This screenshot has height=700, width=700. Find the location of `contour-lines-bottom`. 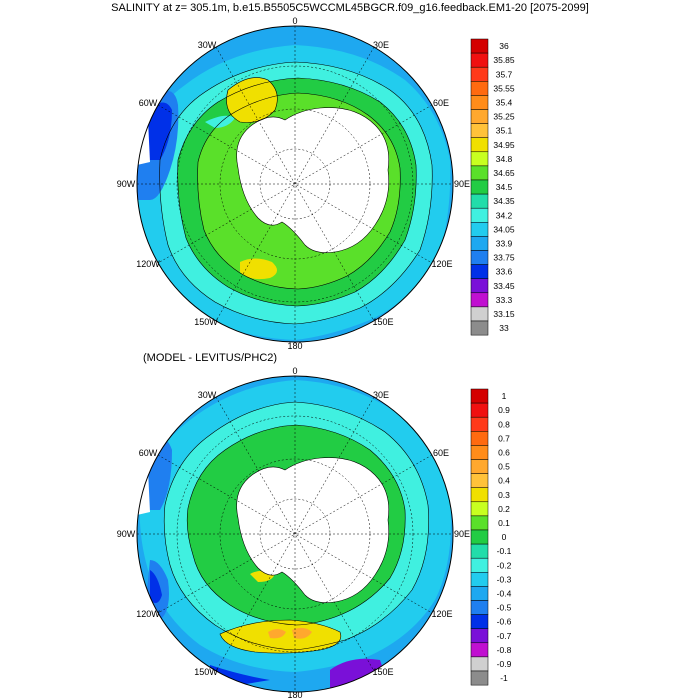

contour-lines-bottom is located at coordinates (296, 527).